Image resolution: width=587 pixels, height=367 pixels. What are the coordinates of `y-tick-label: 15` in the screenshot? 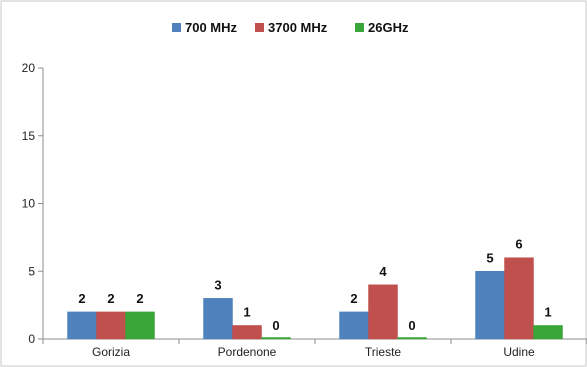 It's located at (29, 136).